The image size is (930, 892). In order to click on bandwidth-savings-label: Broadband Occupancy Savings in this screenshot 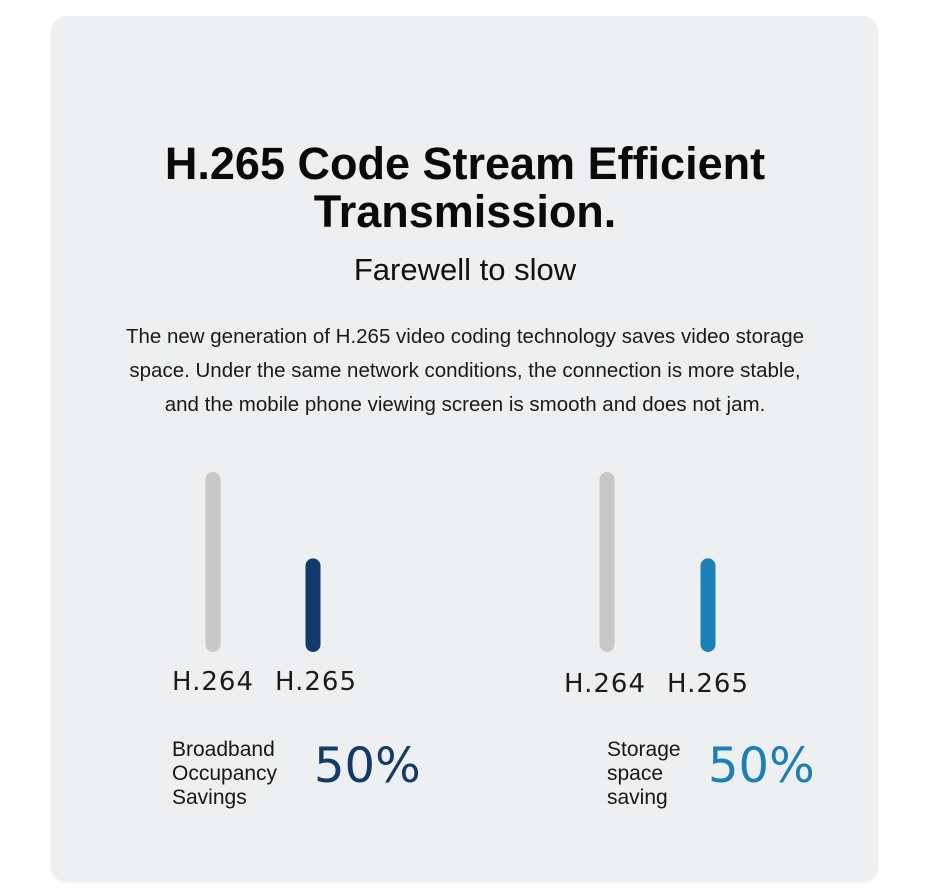, I will do `click(225, 773)`.